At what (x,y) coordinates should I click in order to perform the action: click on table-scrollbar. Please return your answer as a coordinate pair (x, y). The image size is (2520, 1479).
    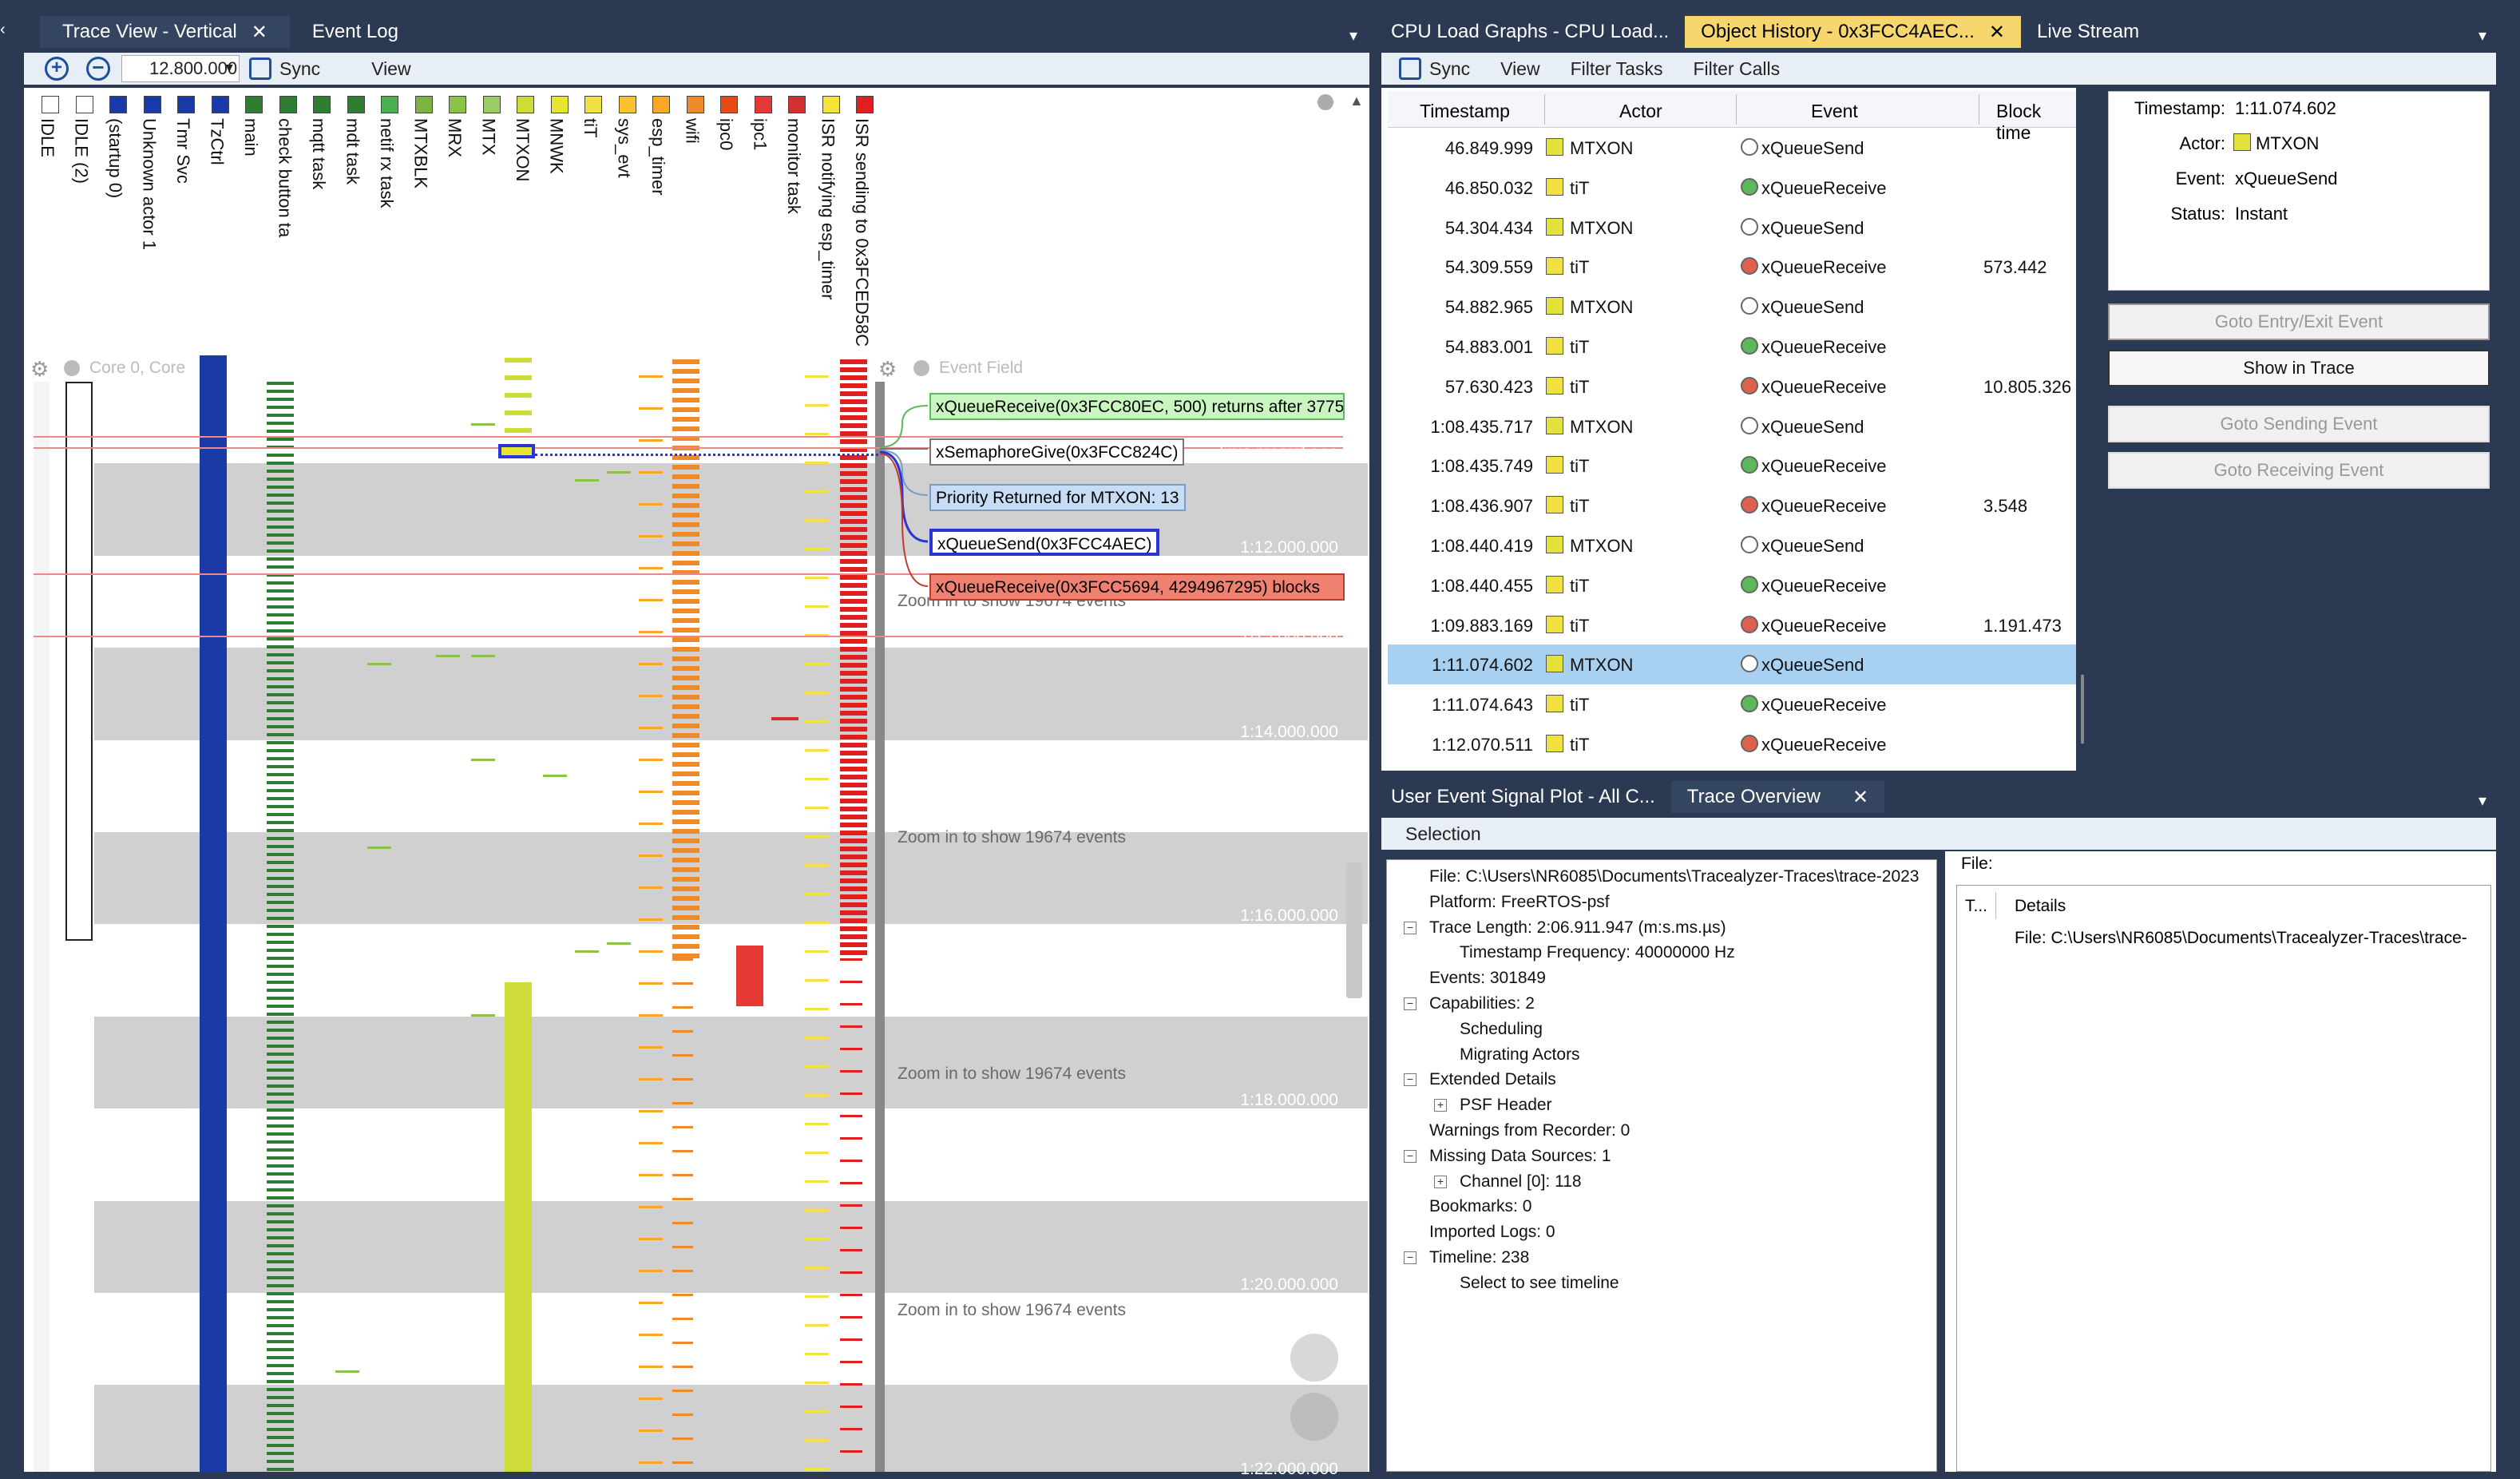
    Looking at the image, I should click on (2083, 709).